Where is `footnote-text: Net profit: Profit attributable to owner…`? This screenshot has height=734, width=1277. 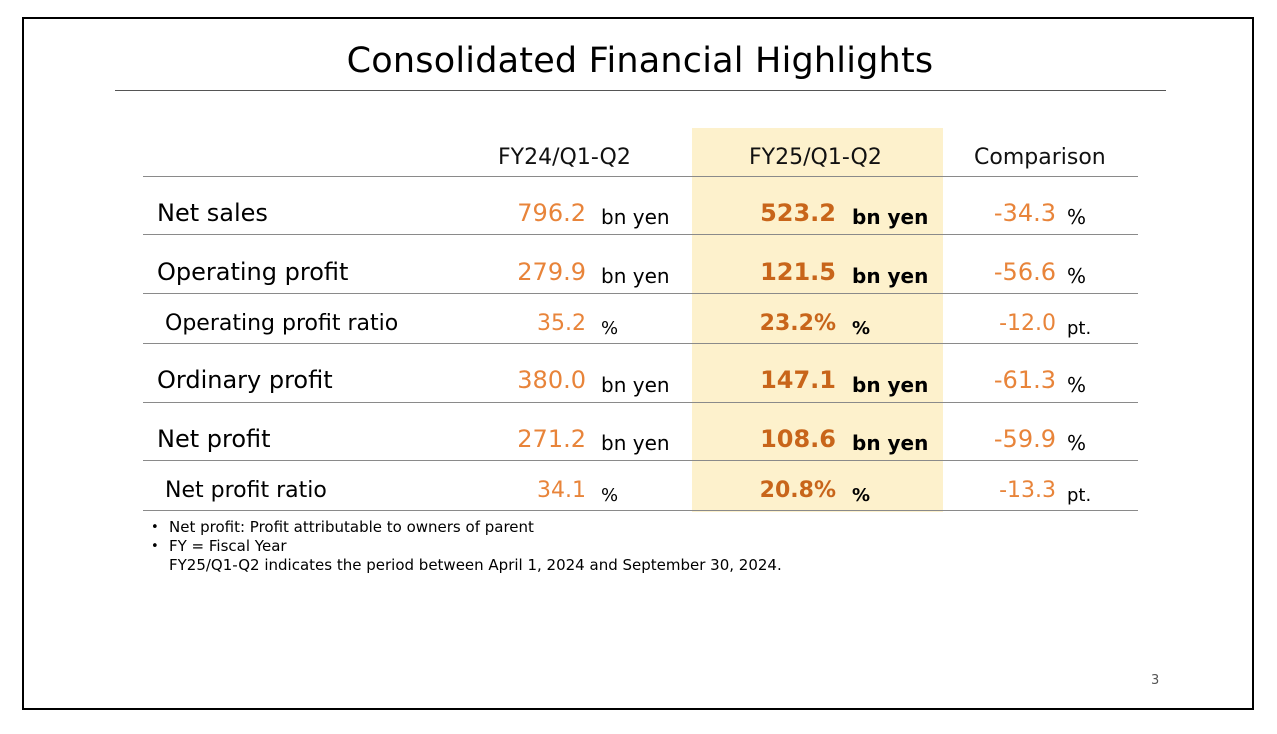
footnote-text: Net profit: Profit attributable to owner… is located at coordinates (351, 527).